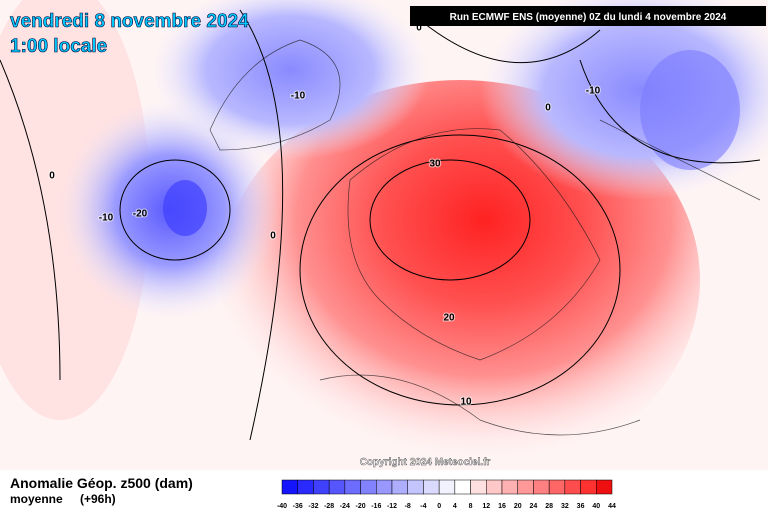 This screenshot has height=517, width=768. Describe the element at coordinates (129, 21) in the screenshot. I see `date-title: vendredi 8 novembre 2024` at that location.